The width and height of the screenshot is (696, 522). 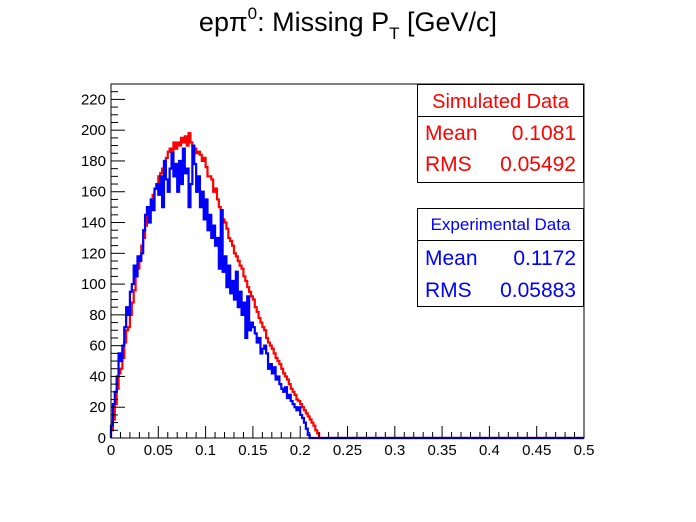 I want to click on y-tick-label: 200, so click(x=93, y=130).